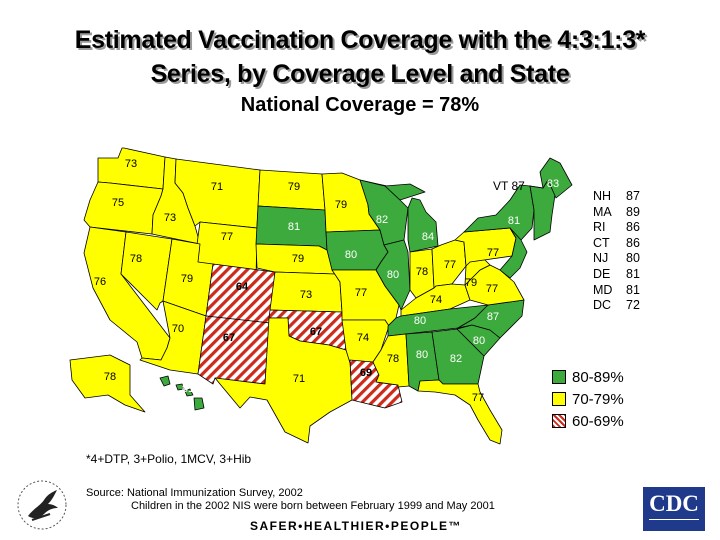 This screenshot has height=540, width=720. Describe the element at coordinates (536, 187) in the screenshot. I see `vt-callout-line` at that location.